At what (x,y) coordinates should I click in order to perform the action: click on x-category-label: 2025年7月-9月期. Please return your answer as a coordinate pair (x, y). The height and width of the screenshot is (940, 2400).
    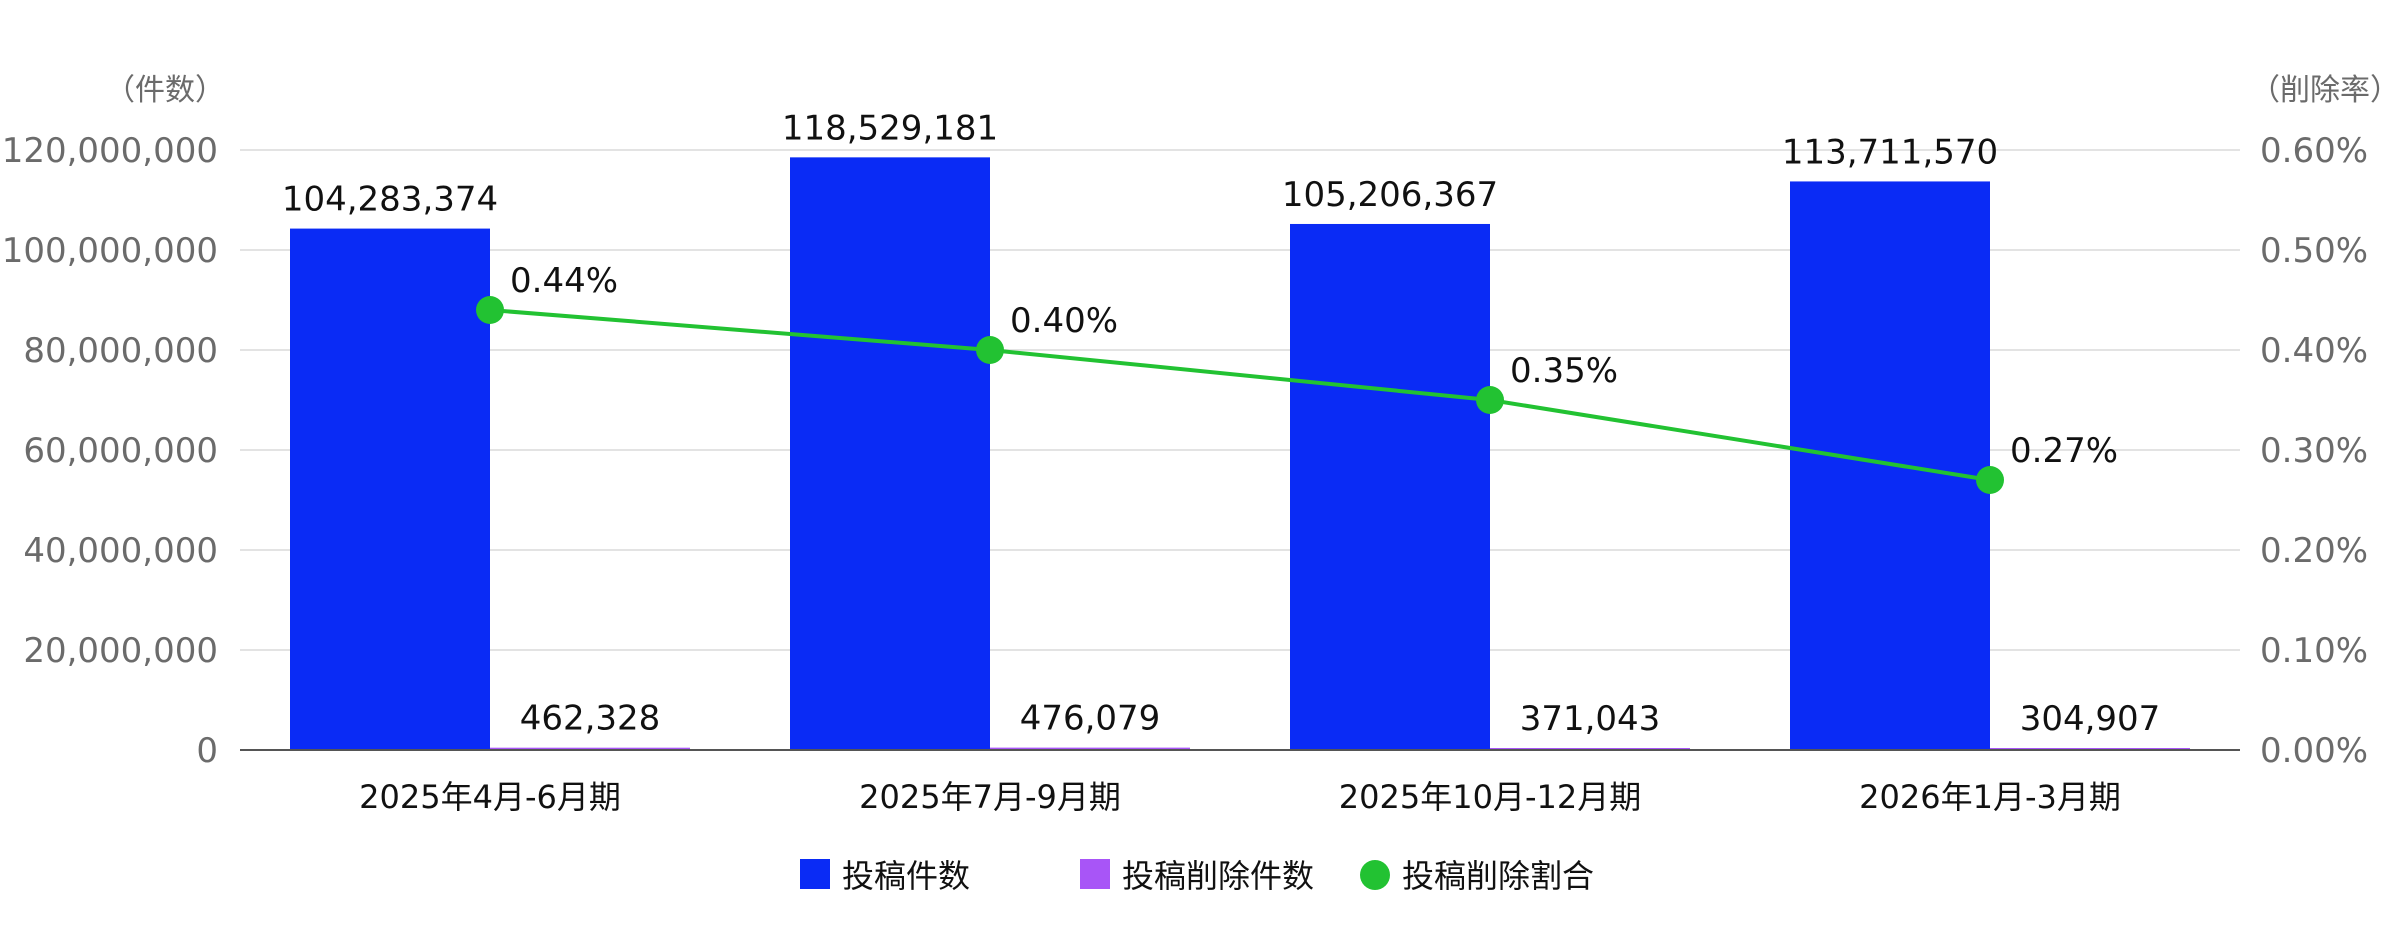
    Looking at the image, I should click on (990, 797).